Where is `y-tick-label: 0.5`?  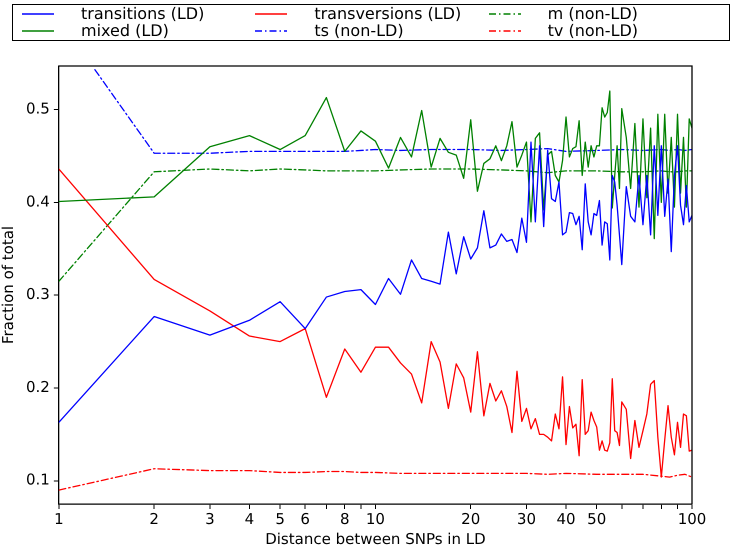 y-tick-label: 0.5 is located at coordinates (38, 109).